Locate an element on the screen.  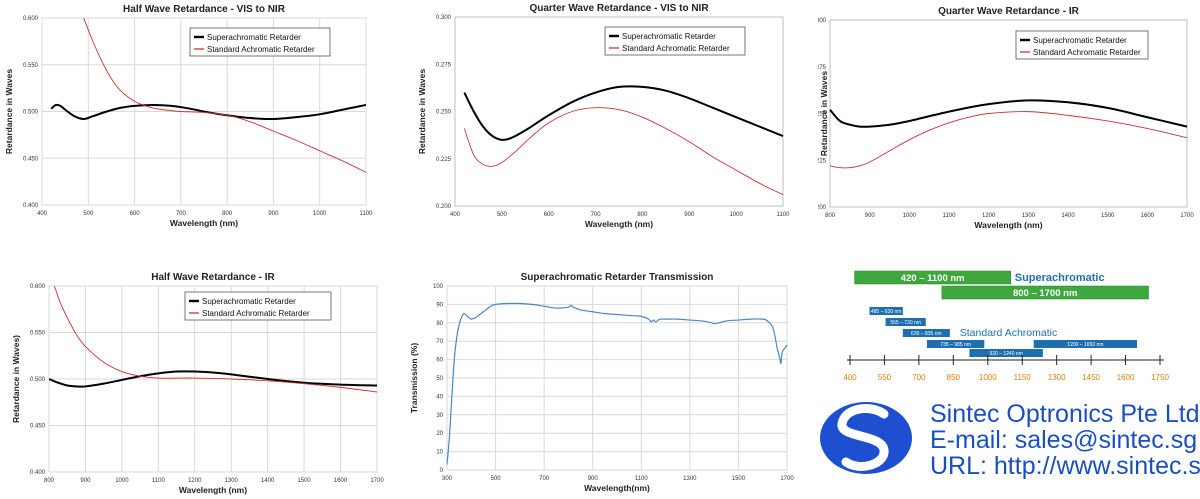
x-tick-label: 1300 is located at coordinates (690, 479).